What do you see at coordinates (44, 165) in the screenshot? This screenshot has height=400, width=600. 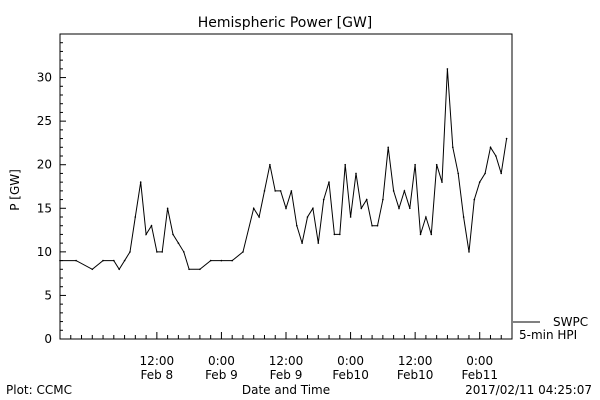 I see `y-tick-label: 20` at bounding box center [44, 165].